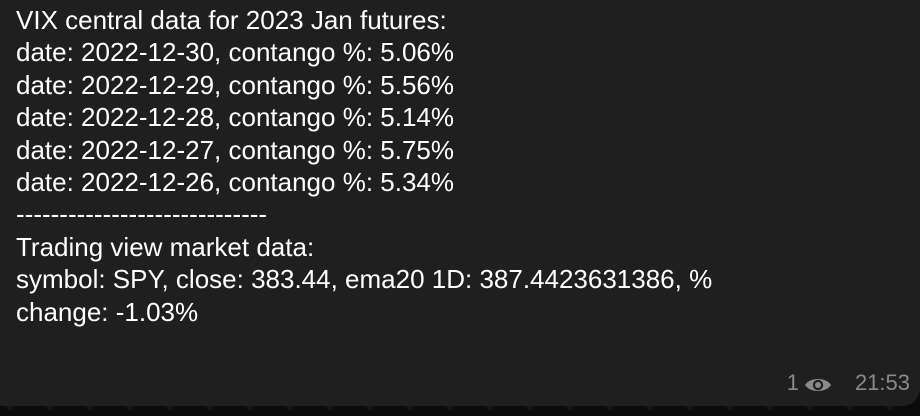 The image size is (920, 416). I want to click on message-line: date: 2022-12-29, contango %: 5.56%, so click(235, 84).